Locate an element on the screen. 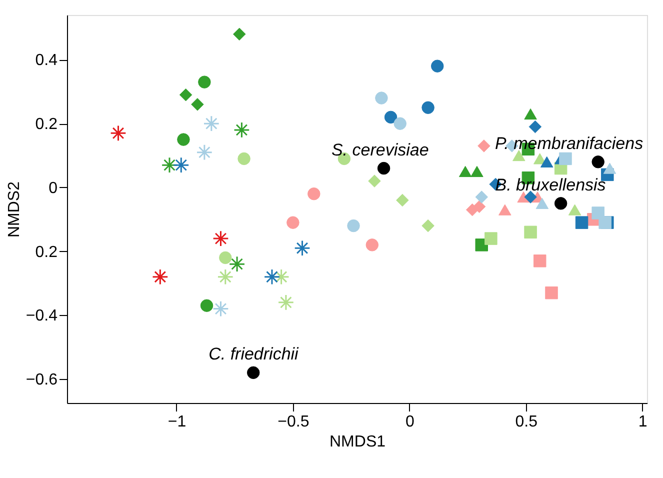 This screenshot has height=478, width=663. y-tick-label: 0 is located at coordinates (53, 188).